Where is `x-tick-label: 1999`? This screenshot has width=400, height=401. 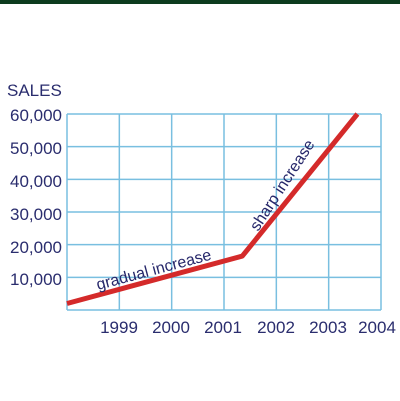
x-tick-label: 1999 is located at coordinates (119, 327).